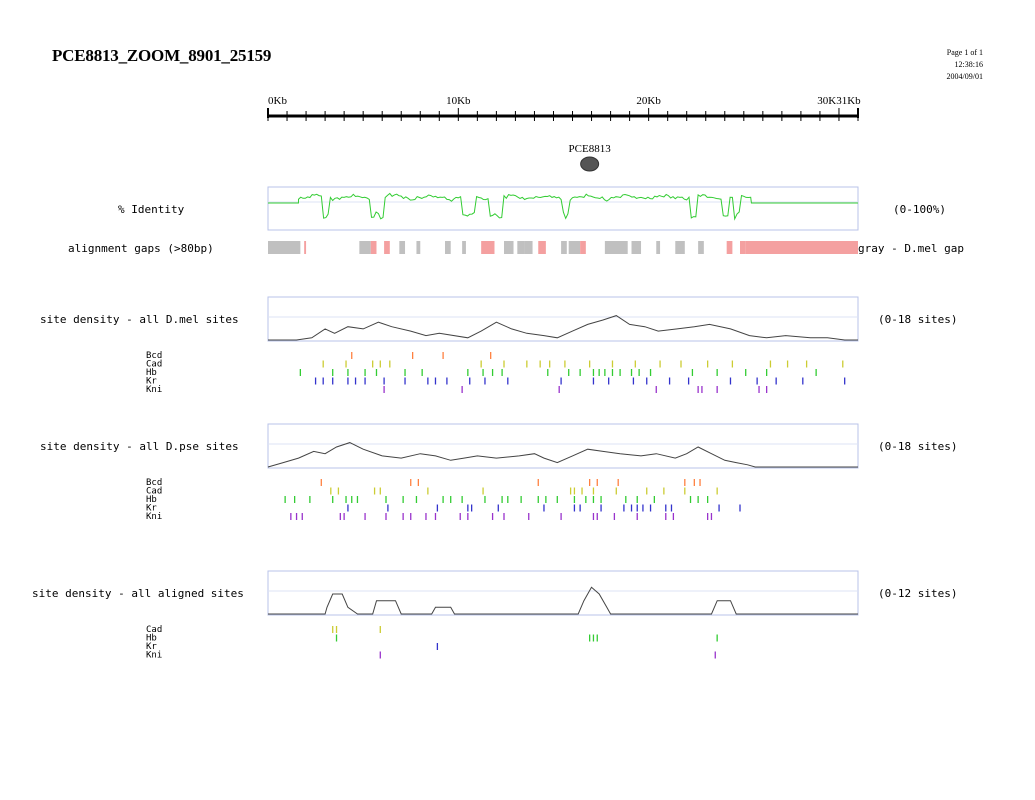 The height and width of the screenshot is (800, 1035). What do you see at coordinates (964, 52) in the screenshot?
I see `page-number: Page 1 of 1` at bounding box center [964, 52].